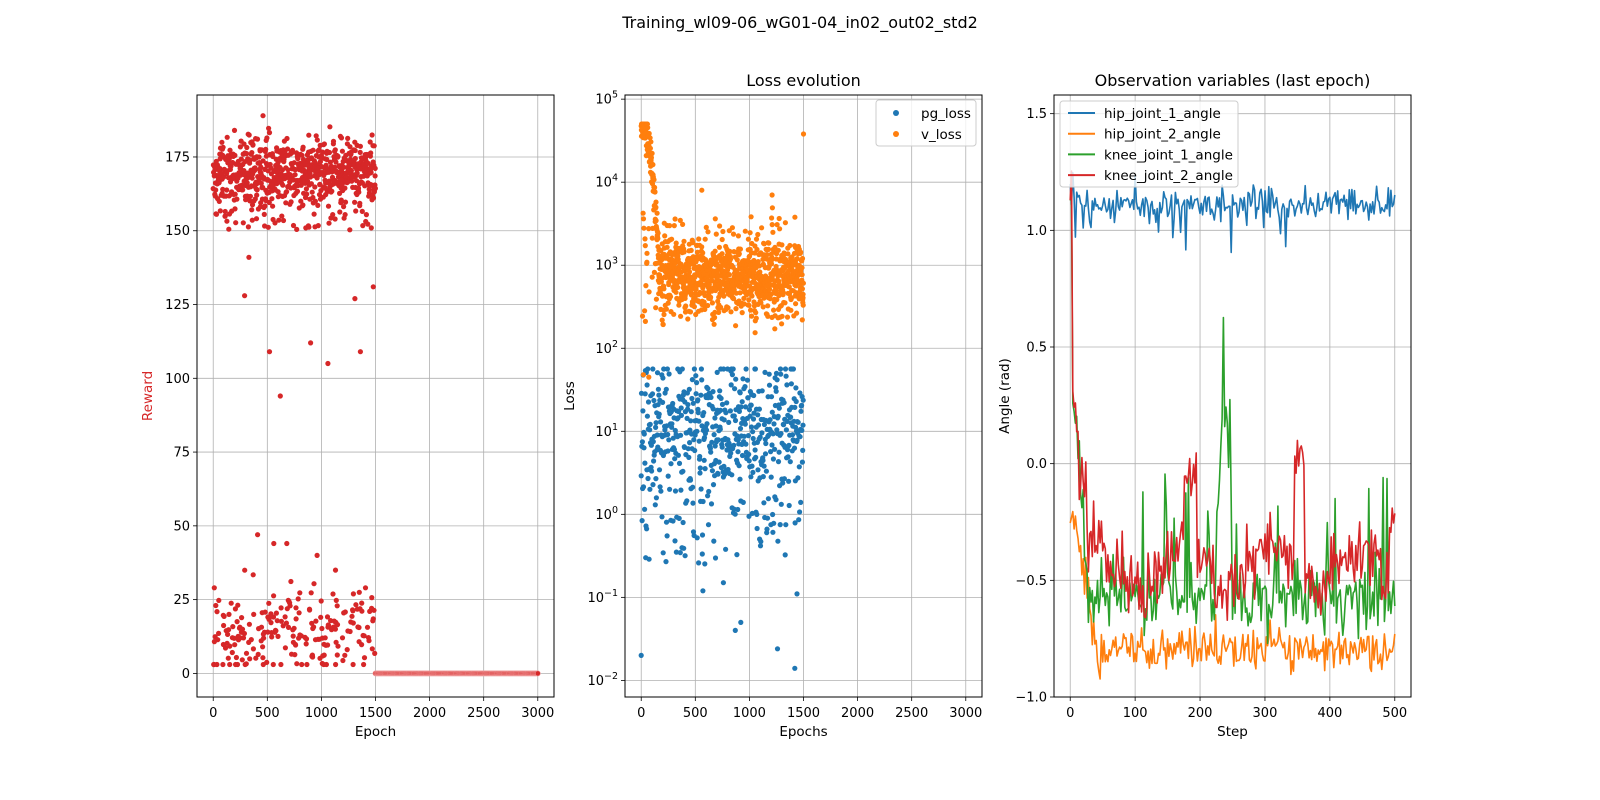  Describe the element at coordinates (749, 713) in the screenshot. I see `x-tick-label: 1000` at that location.